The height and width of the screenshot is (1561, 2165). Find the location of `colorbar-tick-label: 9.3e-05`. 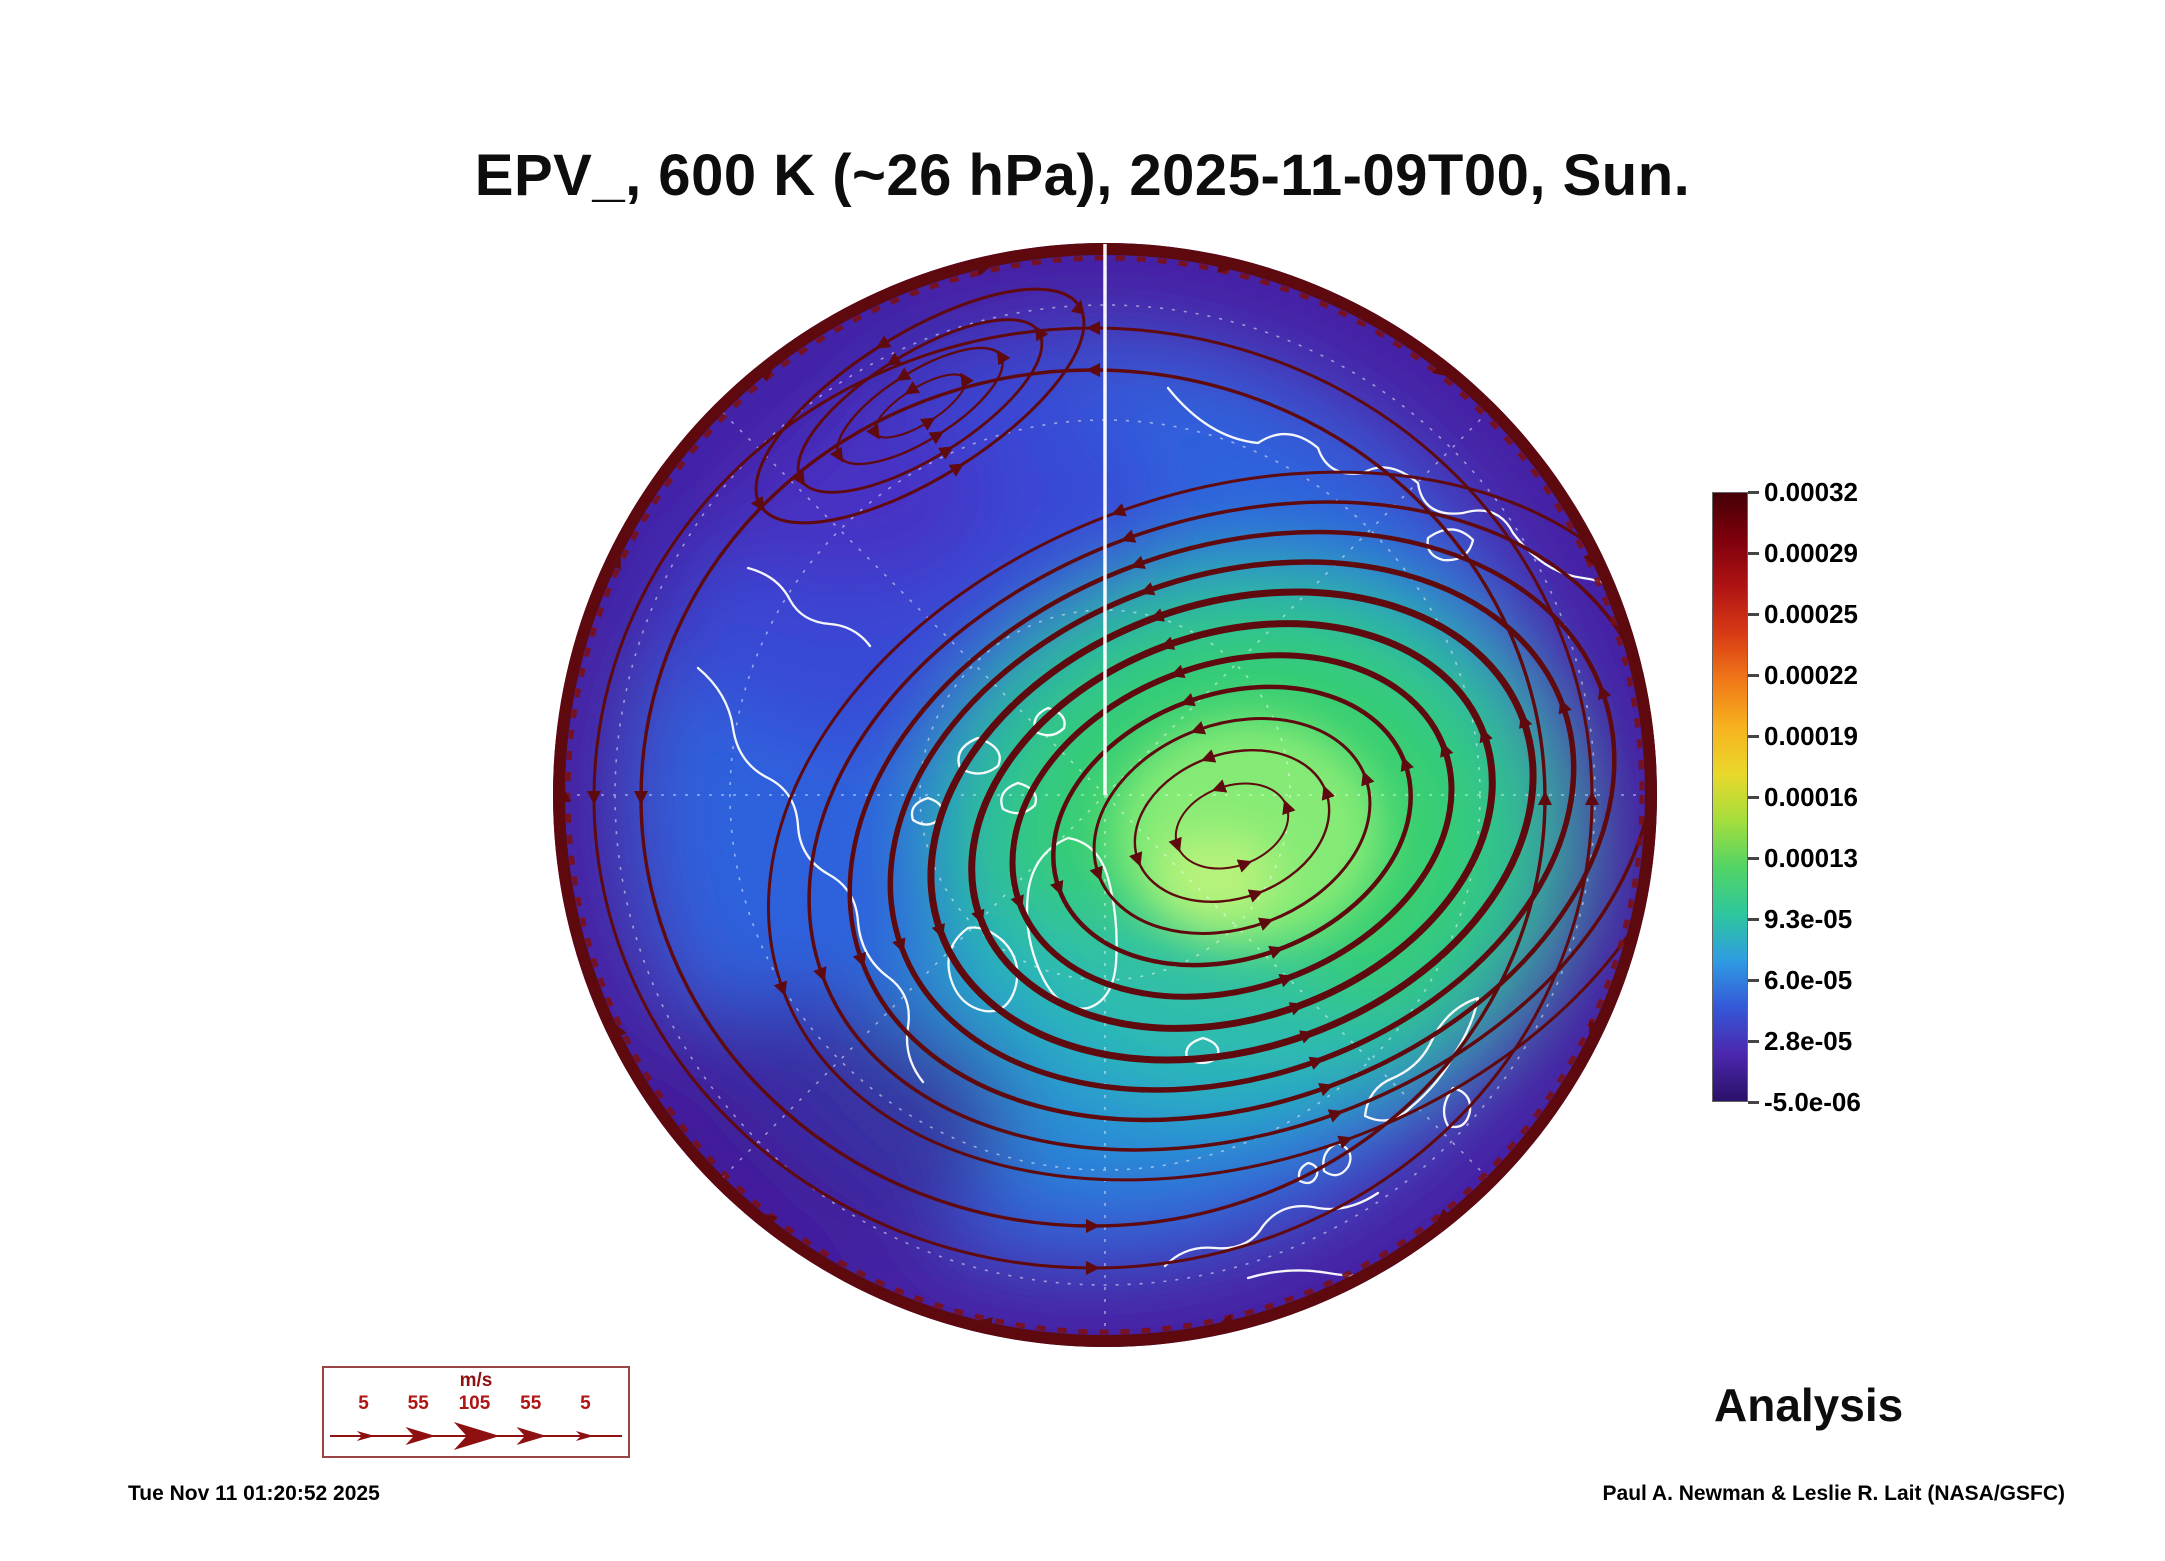

colorbar-tick-label: 9.3e-05 is located at coordinates (1808, 919).